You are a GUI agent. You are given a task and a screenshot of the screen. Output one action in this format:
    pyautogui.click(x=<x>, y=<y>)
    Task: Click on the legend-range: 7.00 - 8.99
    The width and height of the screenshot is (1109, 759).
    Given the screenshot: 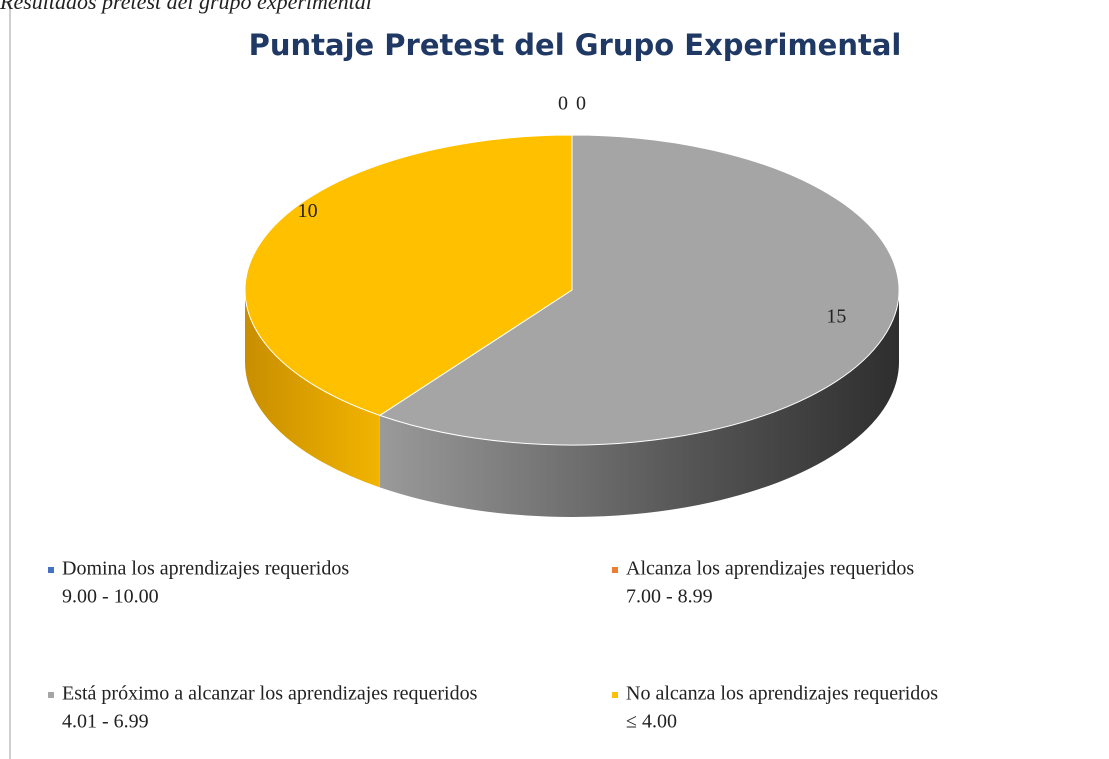 What is the action you would take?
    pyautogui.click(x=669, y=597)
    